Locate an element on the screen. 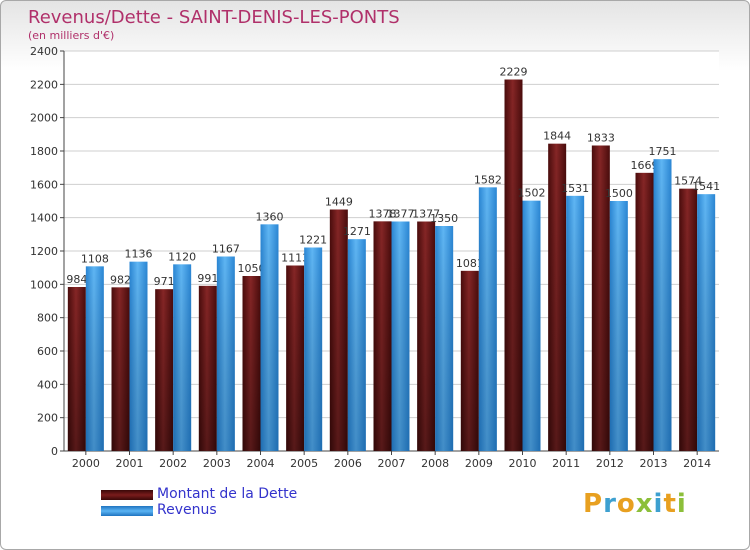  data-label-revenus: 1271 is located at coordinates (357, 231).